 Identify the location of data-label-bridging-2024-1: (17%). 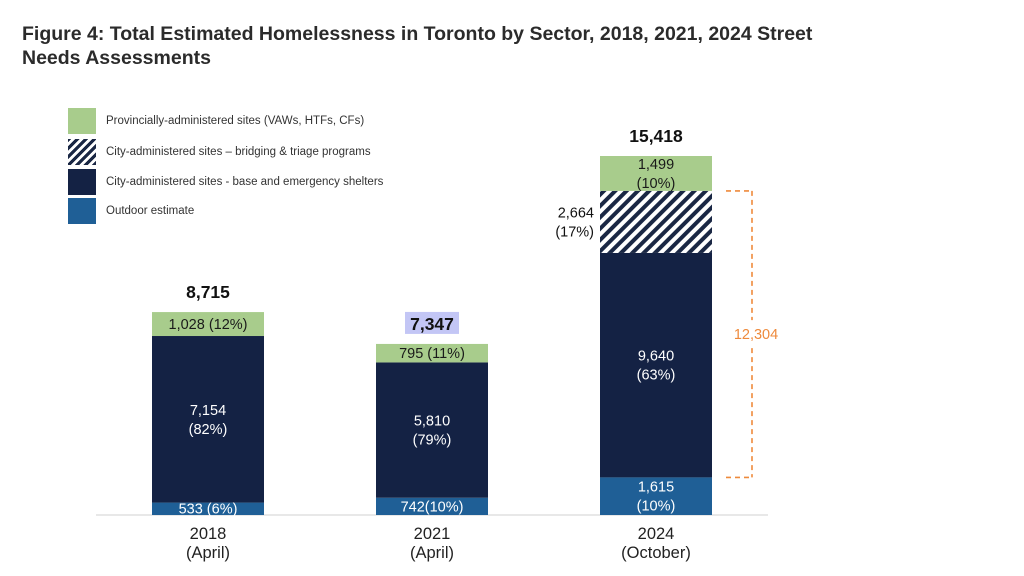
(574, 232).